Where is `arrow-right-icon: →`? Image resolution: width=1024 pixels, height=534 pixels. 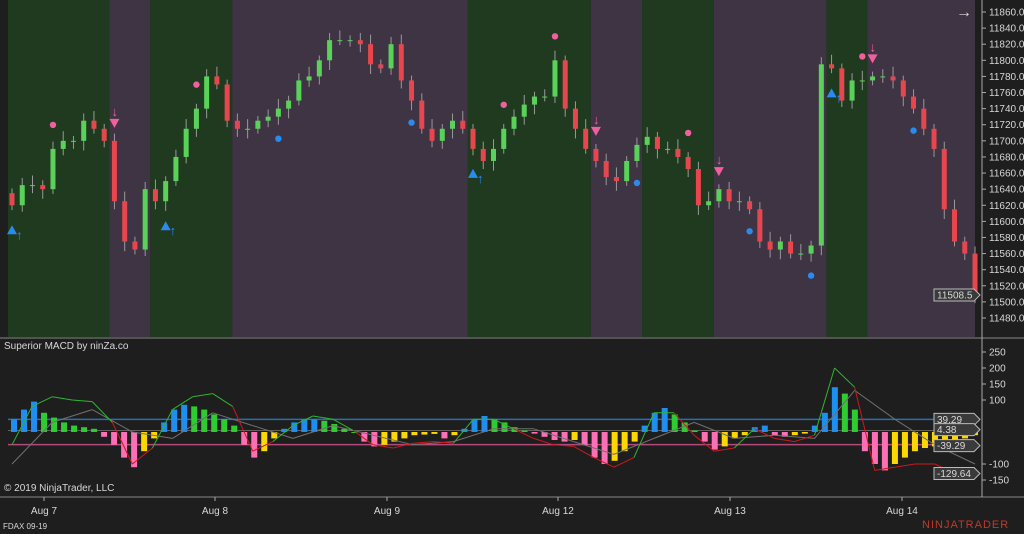 arrow-right-icon: → is located at coordinates (964, 12).